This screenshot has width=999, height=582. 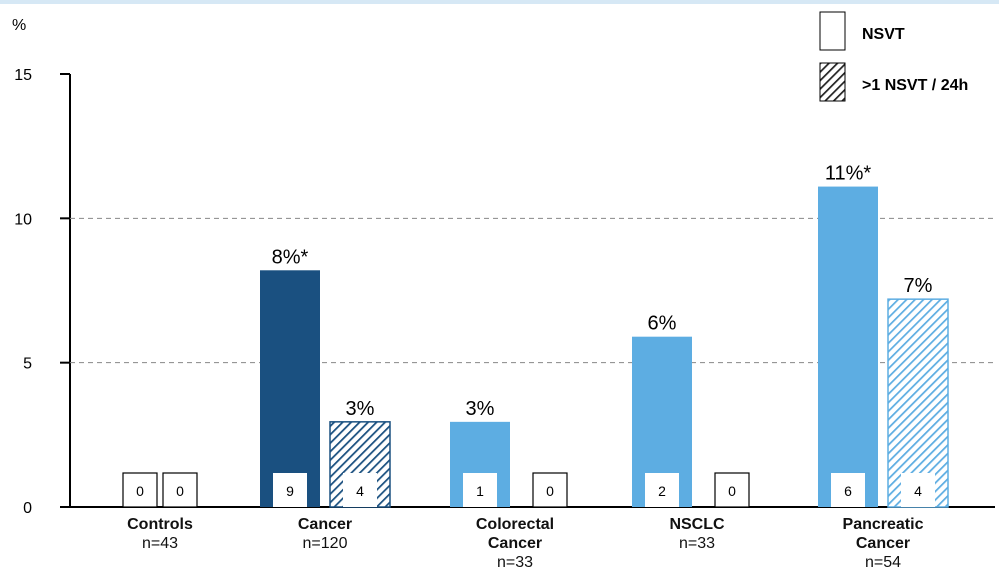 What do you see at coordinates (290, 257) in the screenshot?
I see `value-label: 8%*` at bounding box center [290, 257].